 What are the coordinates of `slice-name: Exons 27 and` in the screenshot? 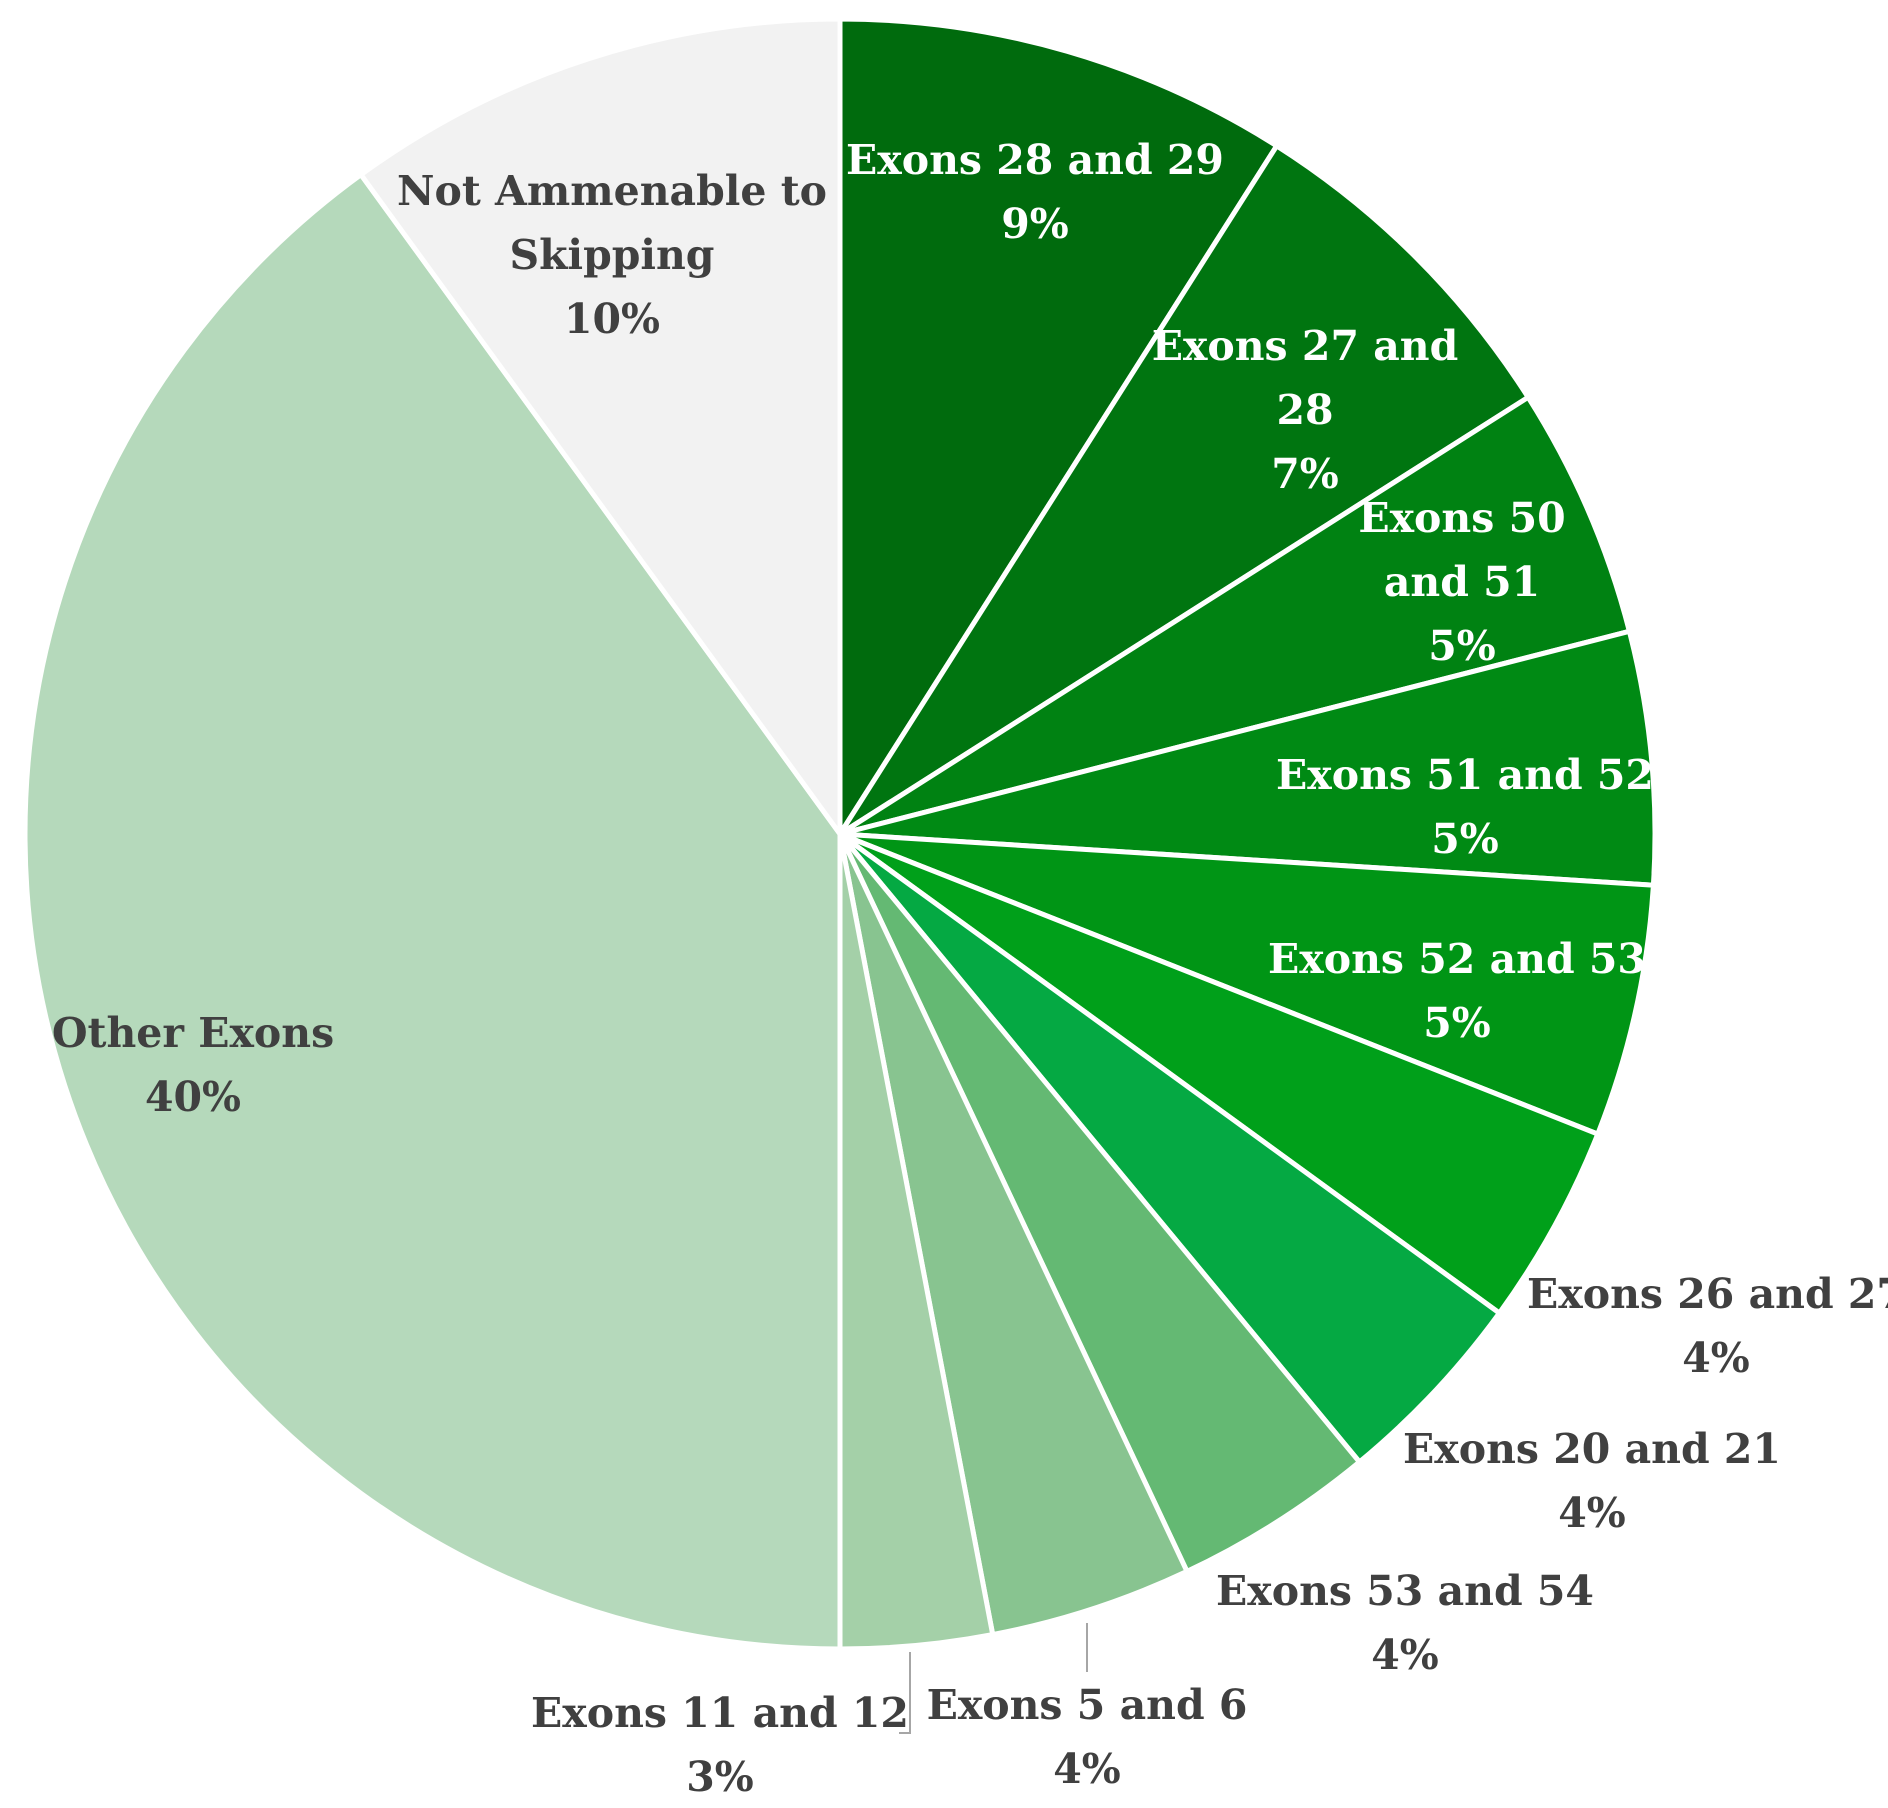 It's located at (1305, 346).